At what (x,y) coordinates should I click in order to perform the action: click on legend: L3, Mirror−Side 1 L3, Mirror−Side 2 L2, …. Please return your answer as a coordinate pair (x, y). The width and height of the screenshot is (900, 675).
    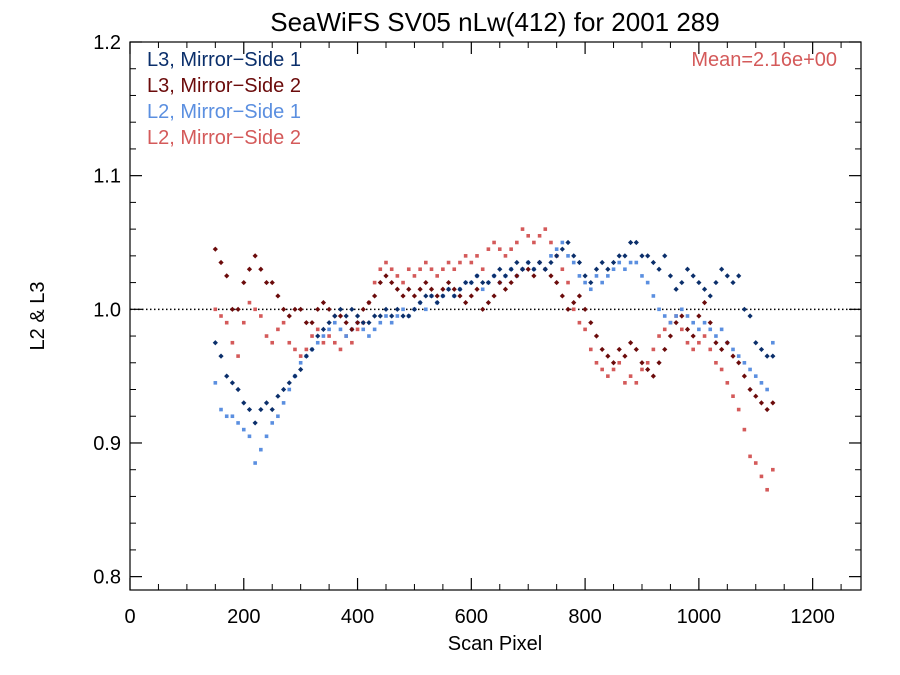
    Looking at the image, I should click on (224, 99).